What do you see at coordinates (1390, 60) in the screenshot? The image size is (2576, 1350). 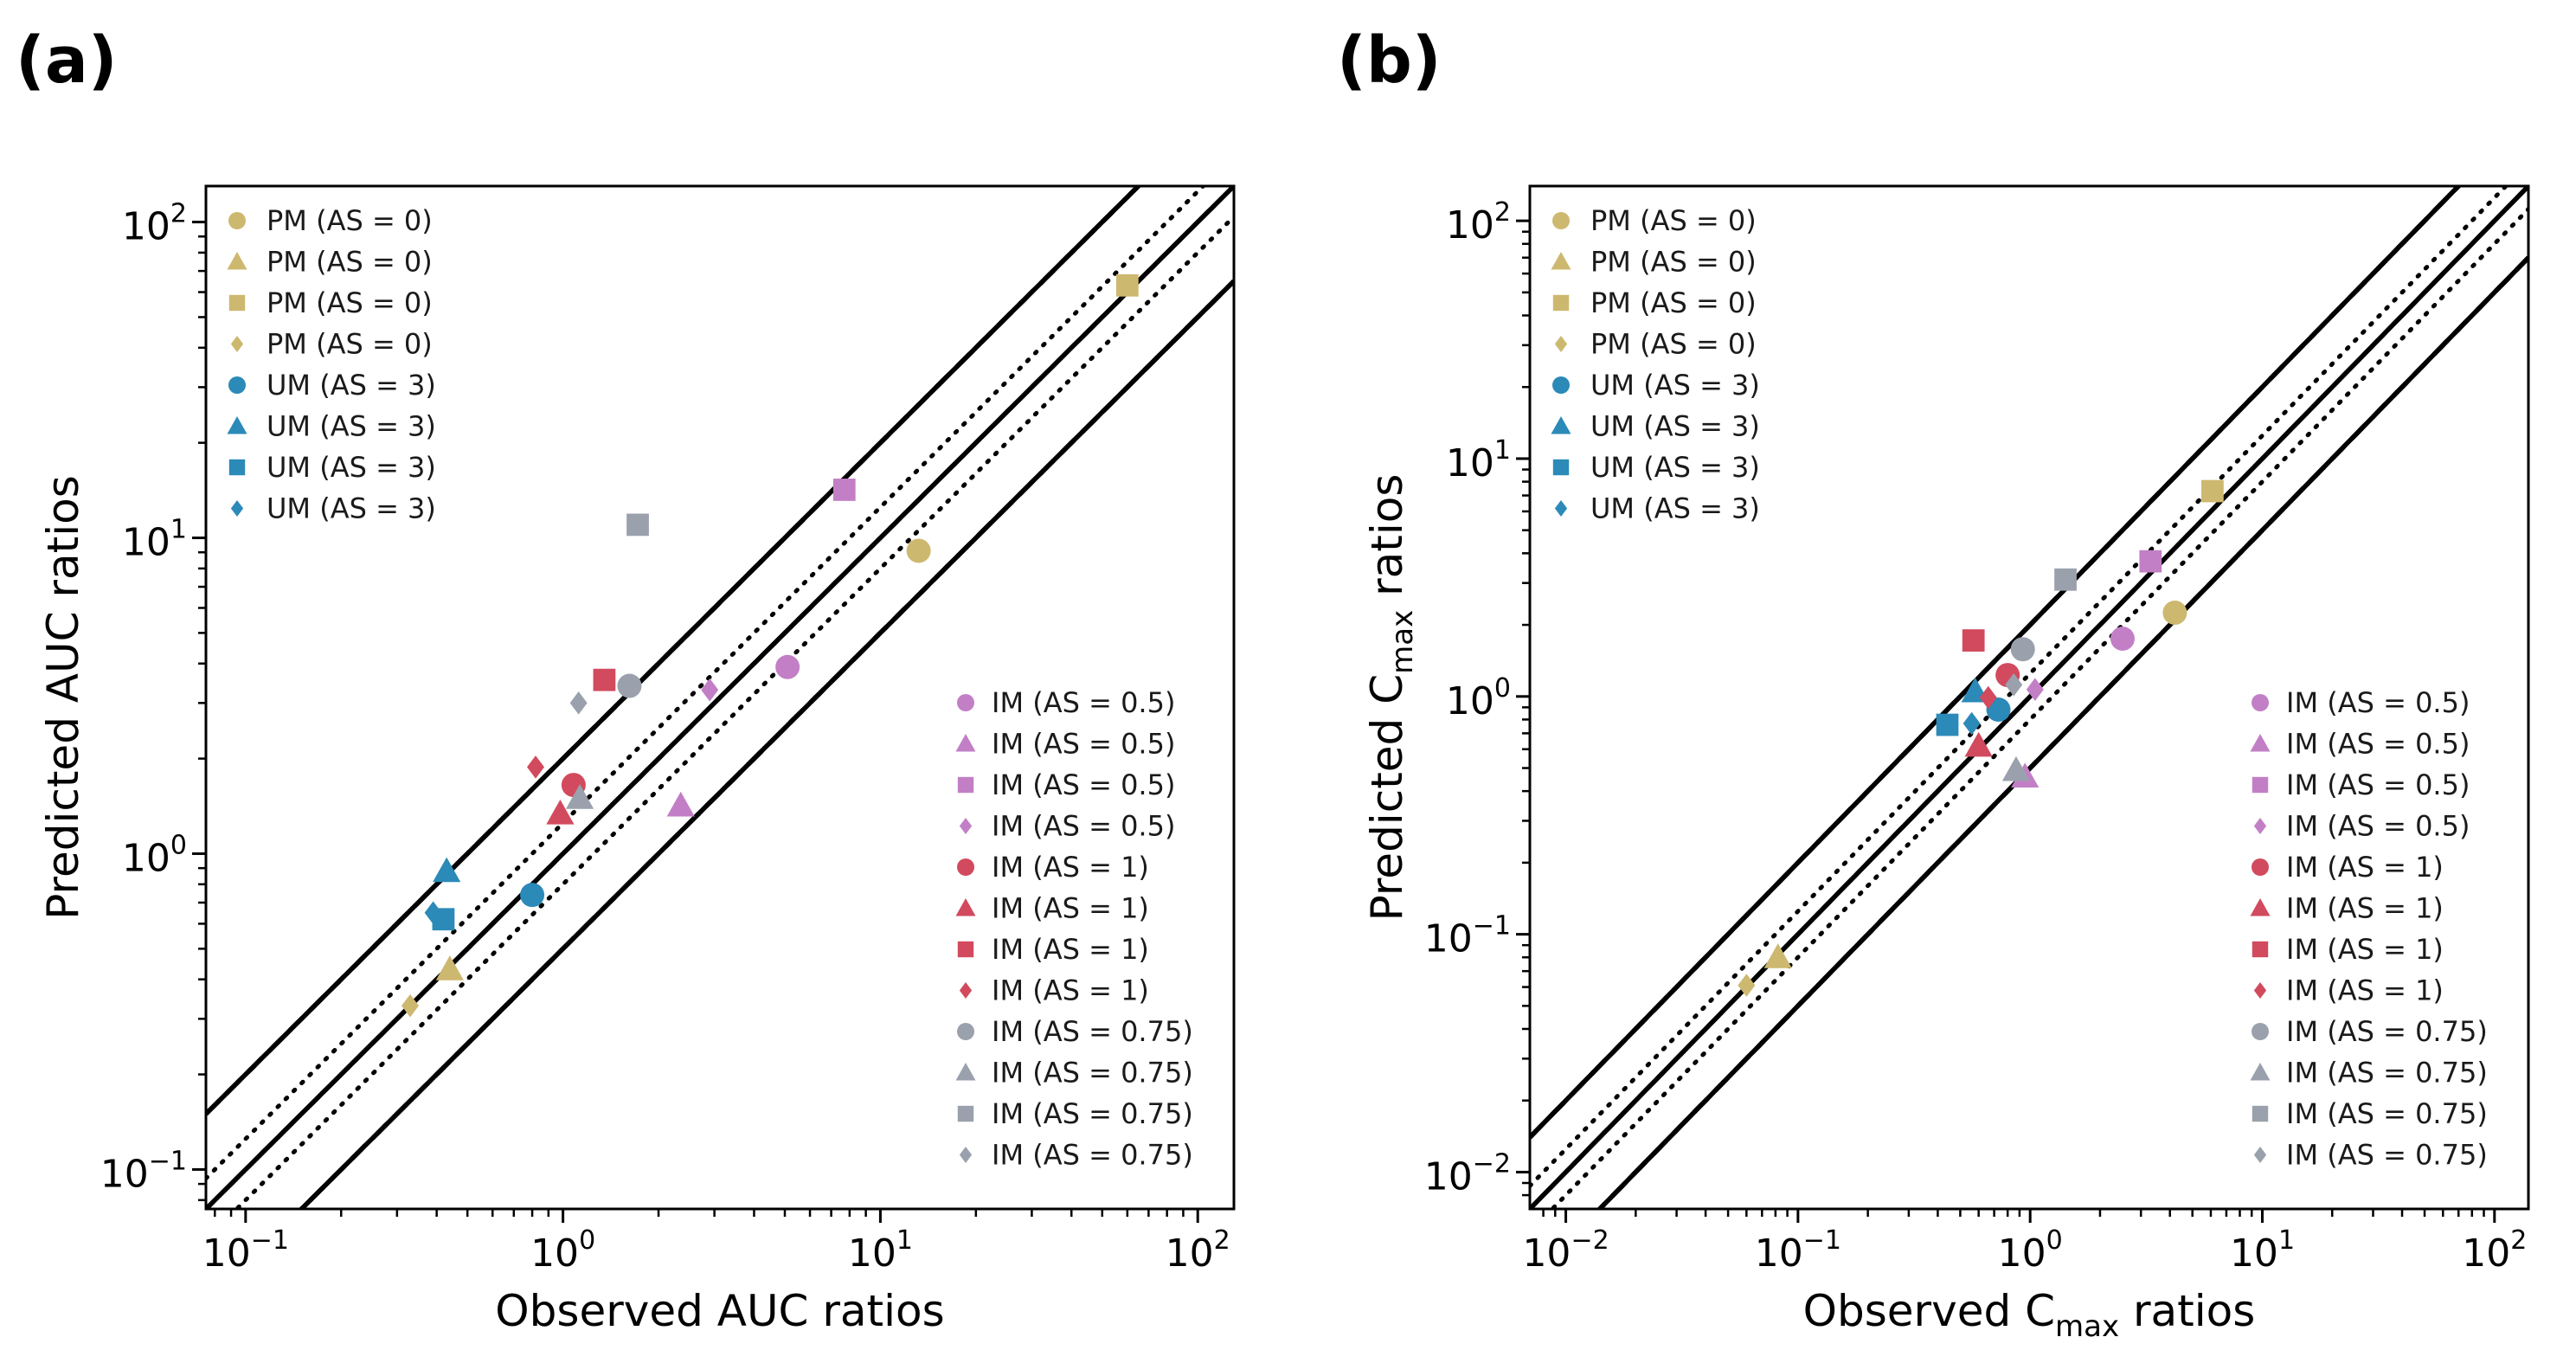 I see `panel-label: (b)` at bounding box center [1390, 60].